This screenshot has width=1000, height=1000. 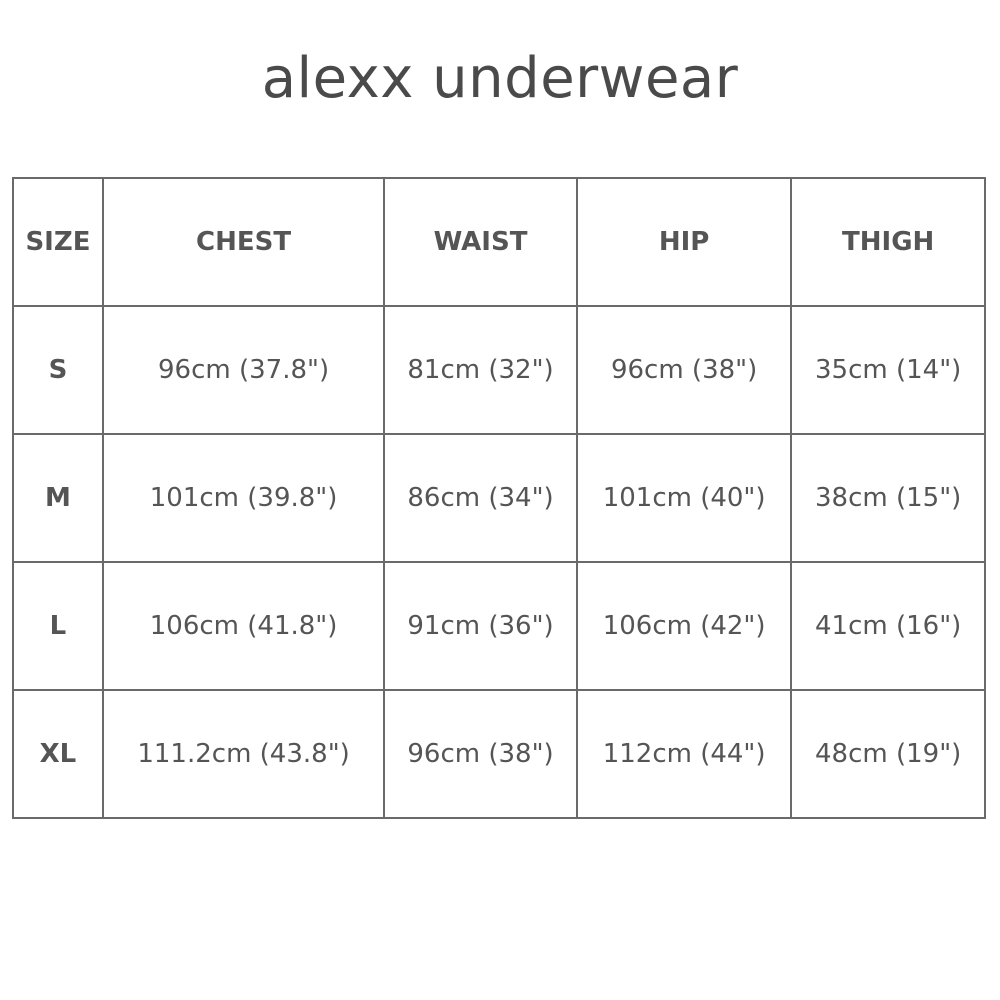 I want to click on waist-cell: 86cm (34"), so click(x=480, y=498).